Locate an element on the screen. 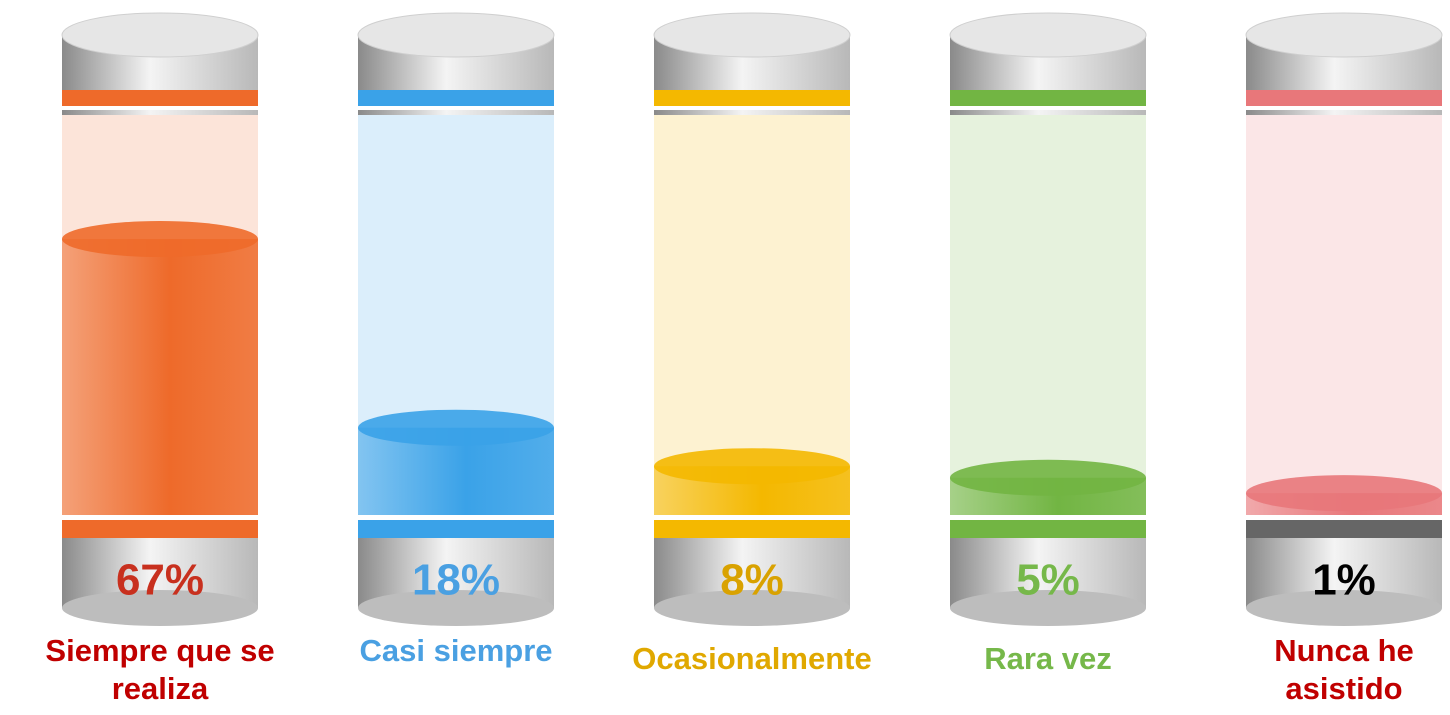  value-label: 18% is located at coordinates (456, 580).